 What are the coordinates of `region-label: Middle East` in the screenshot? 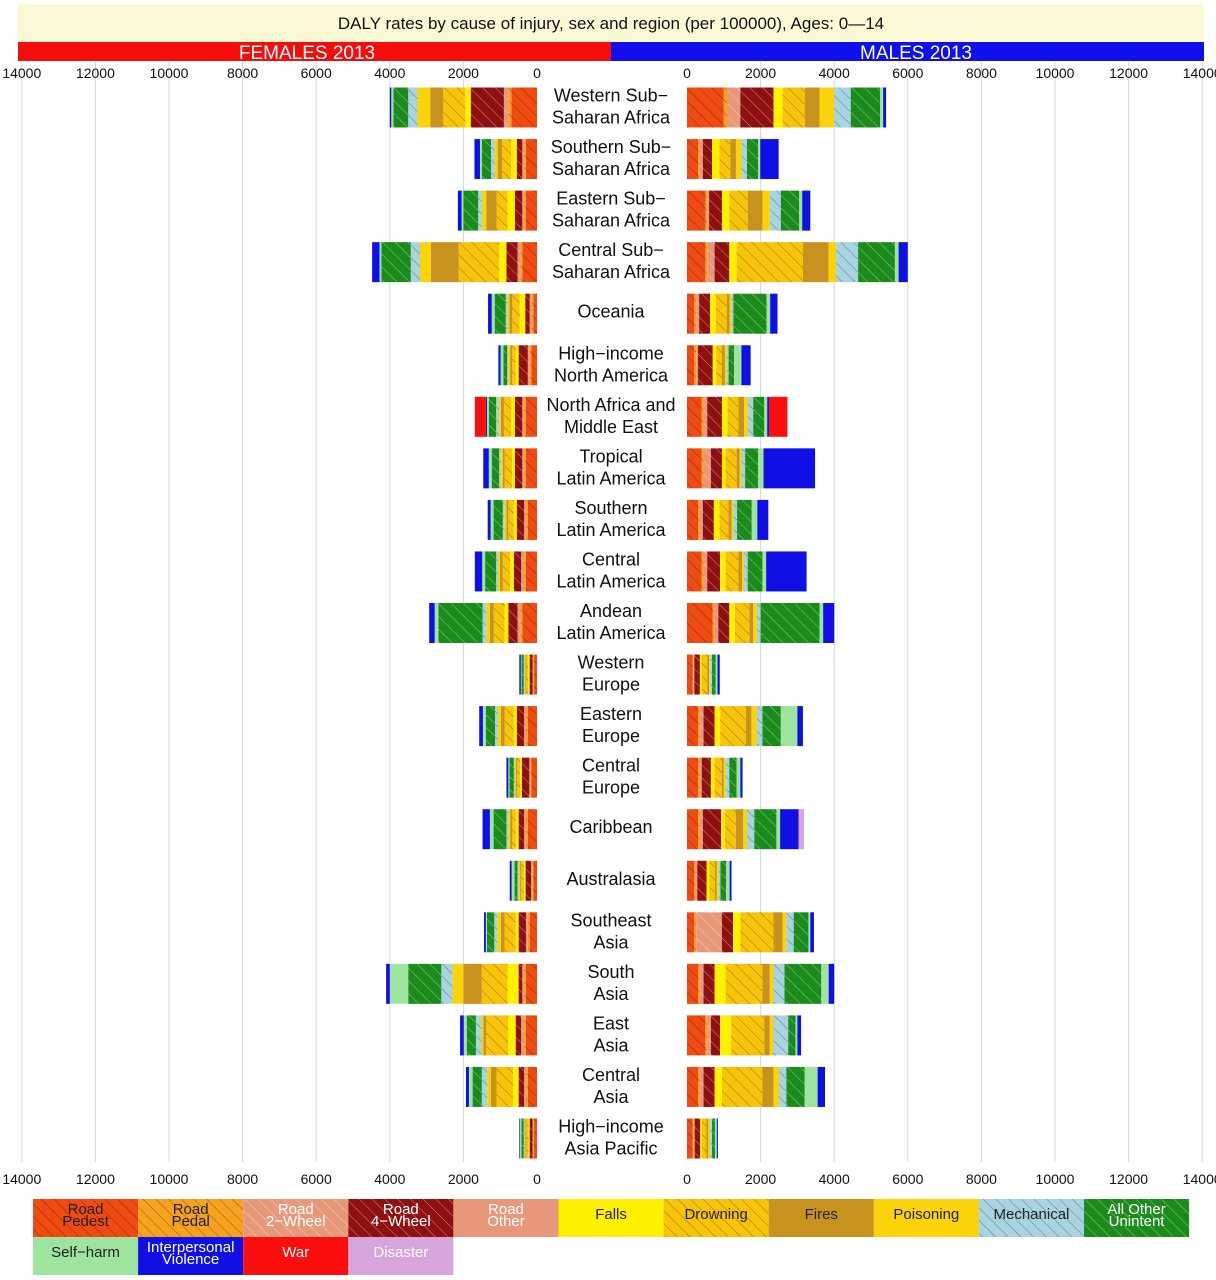 It's located at (611, 427).